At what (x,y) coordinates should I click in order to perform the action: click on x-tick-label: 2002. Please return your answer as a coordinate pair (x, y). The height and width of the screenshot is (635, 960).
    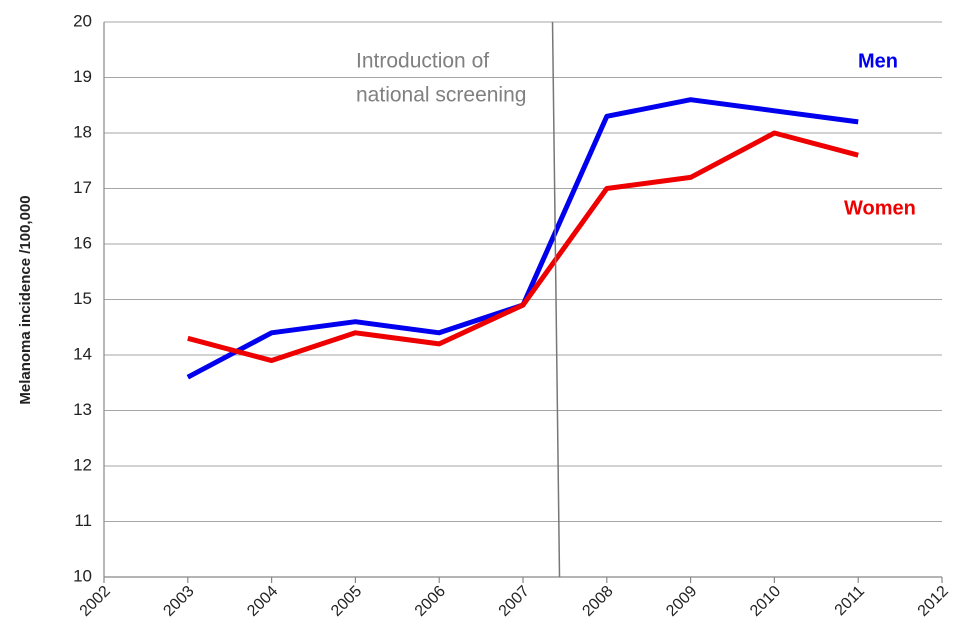
    Looking at the image, I should click on (95, 601).